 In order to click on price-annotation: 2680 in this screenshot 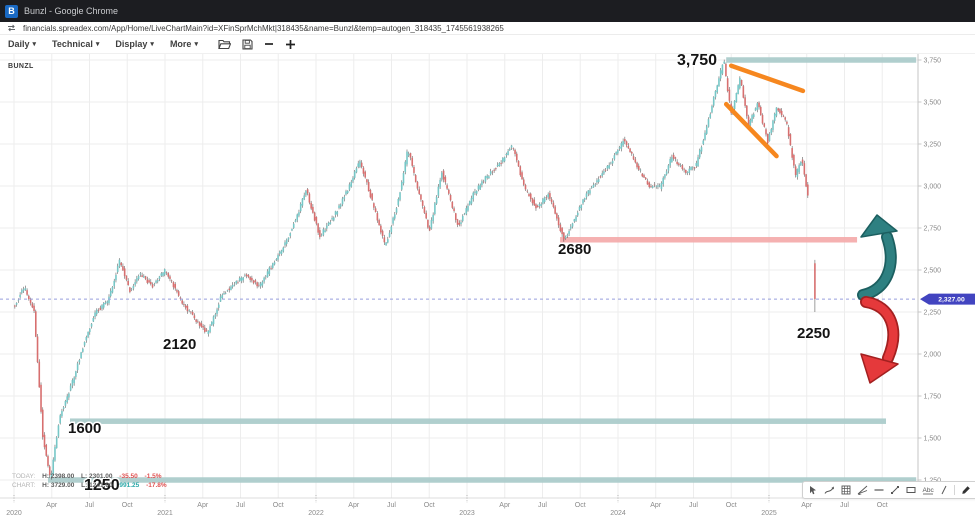, I will do `click(574, 249)`.